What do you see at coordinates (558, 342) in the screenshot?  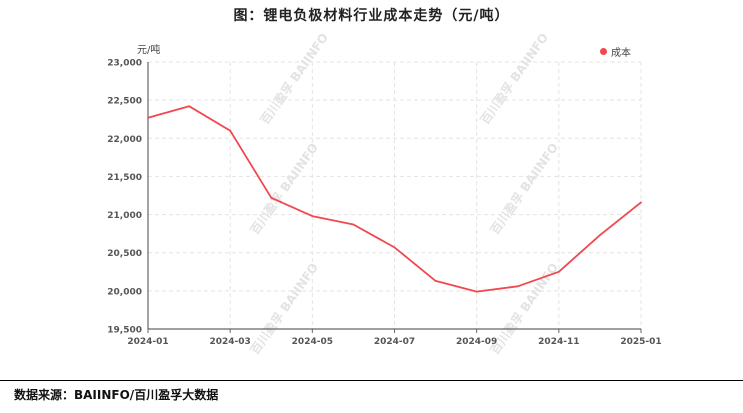 I see `x-tick-label: 2024-11` at bounding box center [558, 342].